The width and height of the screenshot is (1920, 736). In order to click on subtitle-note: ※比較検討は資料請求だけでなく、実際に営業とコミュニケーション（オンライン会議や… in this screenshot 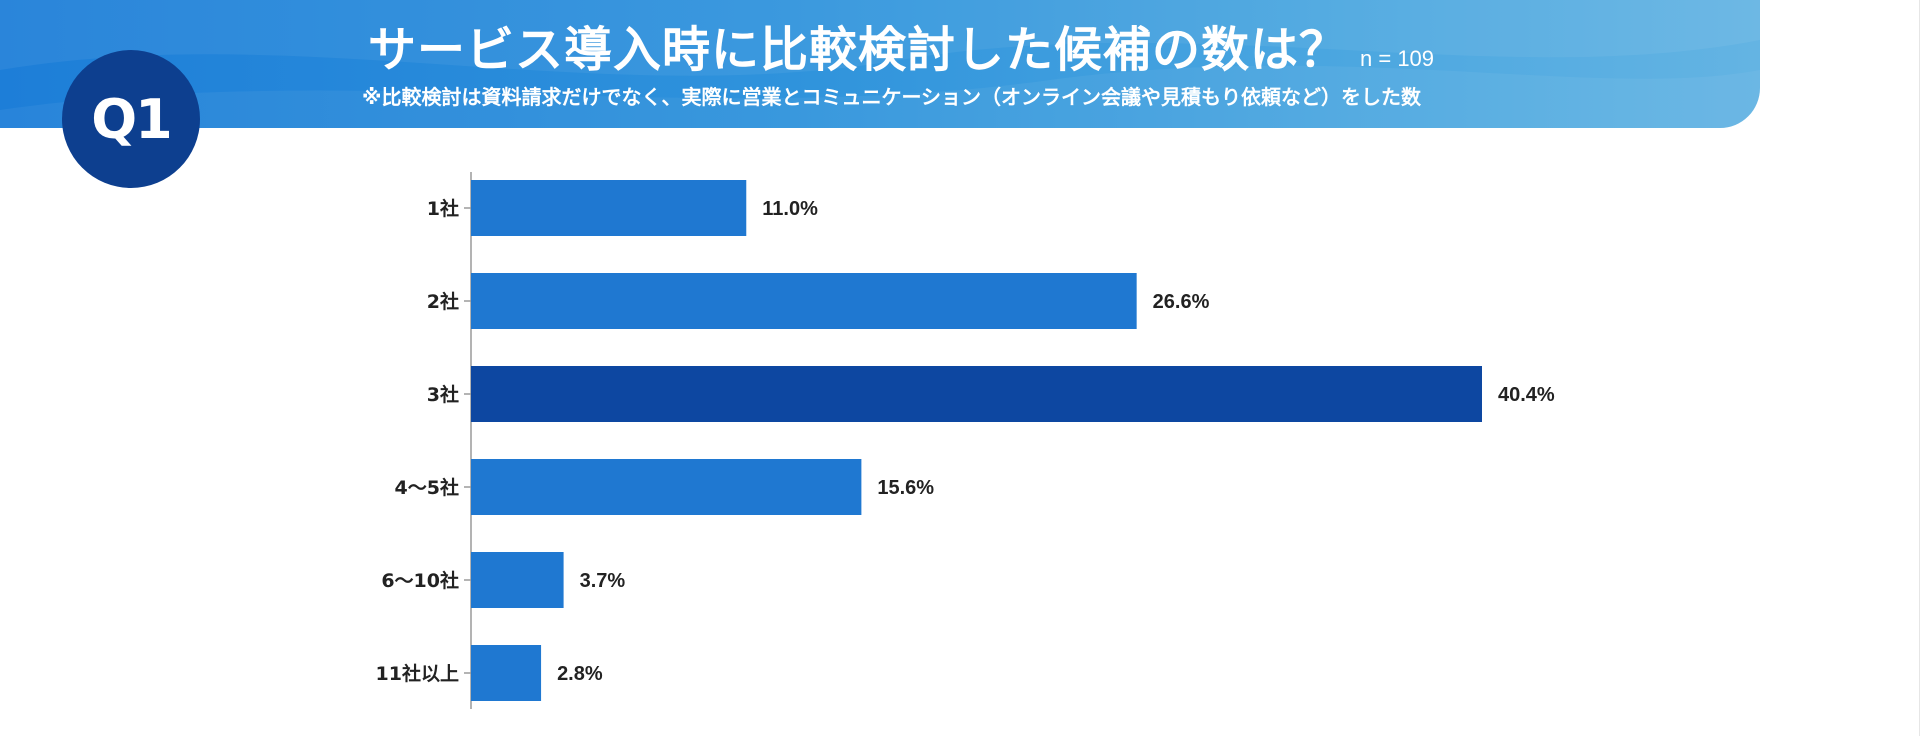, I will do `click(892, 97)`.